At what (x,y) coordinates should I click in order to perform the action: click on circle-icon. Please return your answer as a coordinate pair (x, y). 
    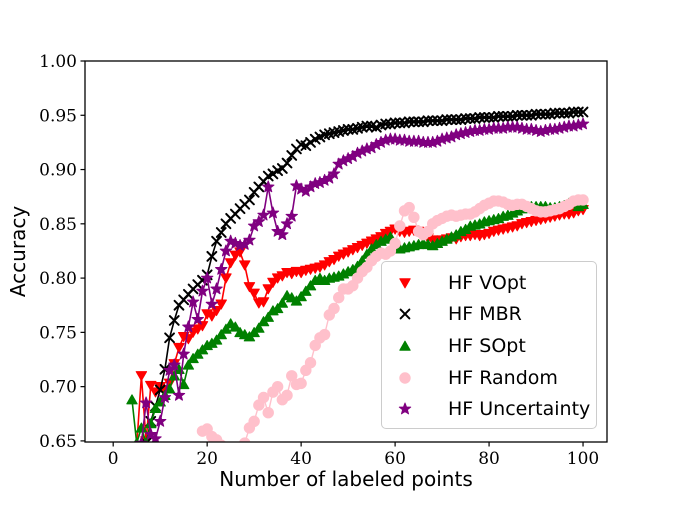
    Looking at the image, I should click on (405, 377).